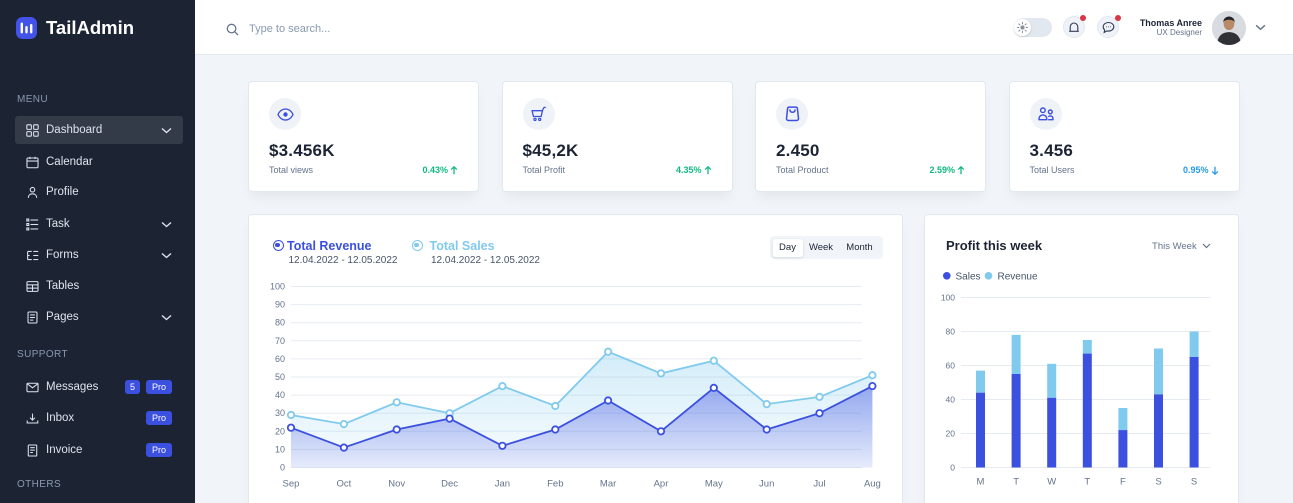 This screenshot has width=1293, height=503. Describe the element at coordinates (1018, 276) in the screenshot. I see `svg-text: Revenue` at that location.